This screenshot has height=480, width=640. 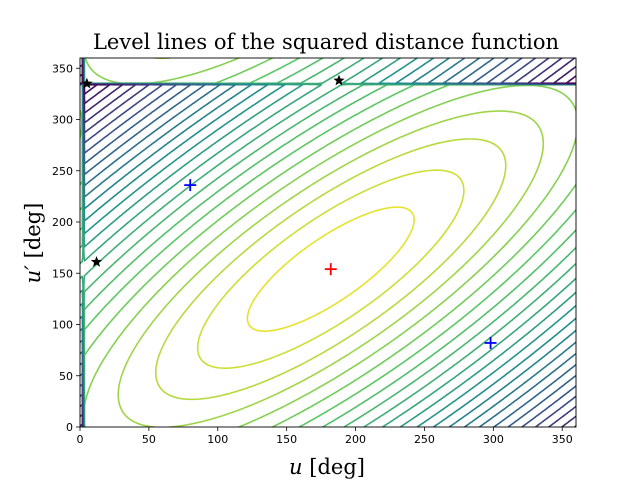 What do you see at coordinates (217, 439) in the screenshot?
I see `x-tick-label: 100` at bounding box center [217, 439].